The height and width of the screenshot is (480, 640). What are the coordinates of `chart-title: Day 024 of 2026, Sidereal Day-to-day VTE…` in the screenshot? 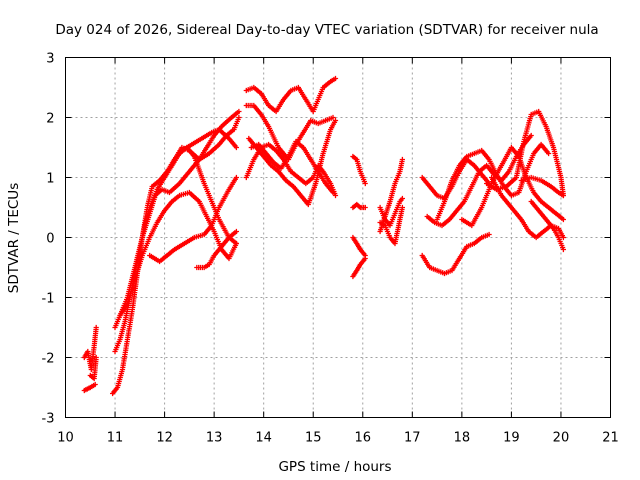 It's located at (326, 30).